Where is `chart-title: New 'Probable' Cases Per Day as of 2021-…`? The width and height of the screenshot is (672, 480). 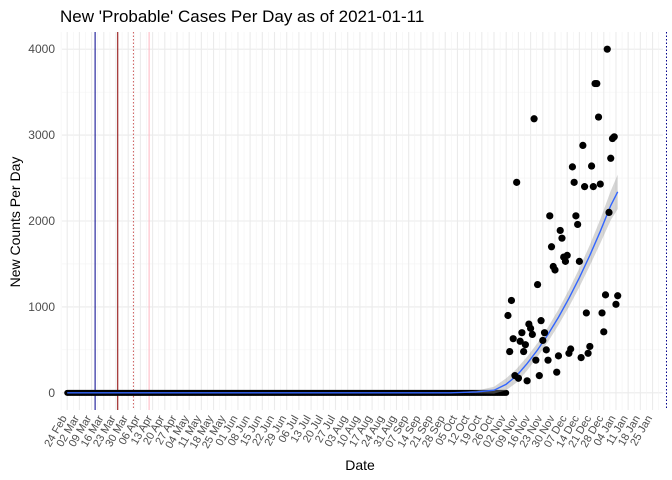
chart-title: New 'Probable' Cases Per Day as of 2021-… is located at coordinates (242, 16).